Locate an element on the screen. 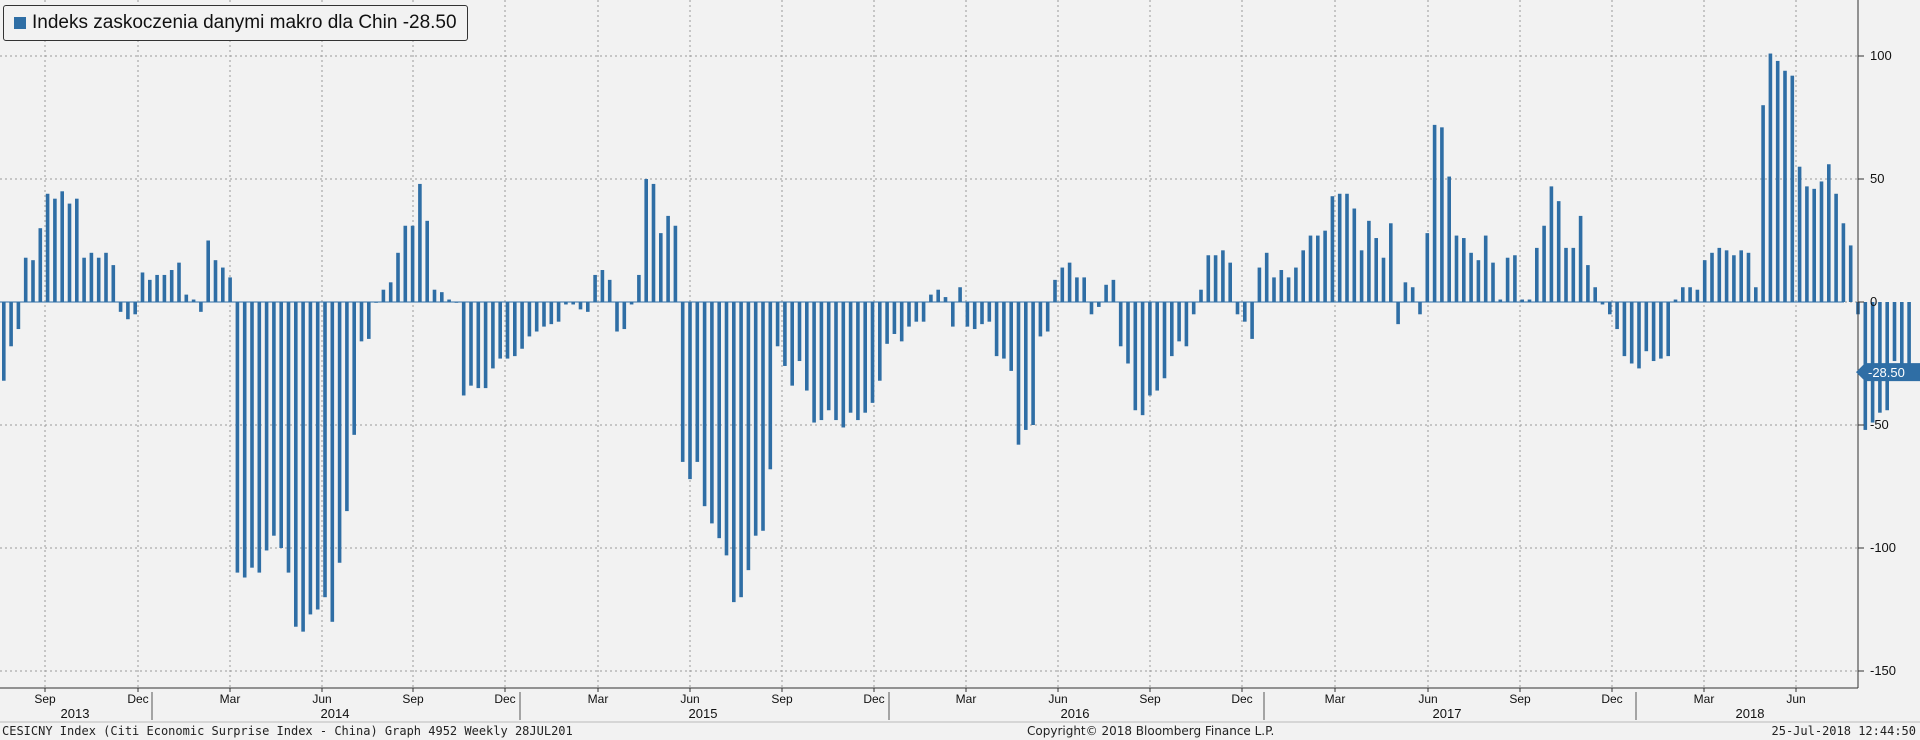 The width and height of the screenshot is (1920, 740). year-label: 2014 is located at coordinates (335, 713).